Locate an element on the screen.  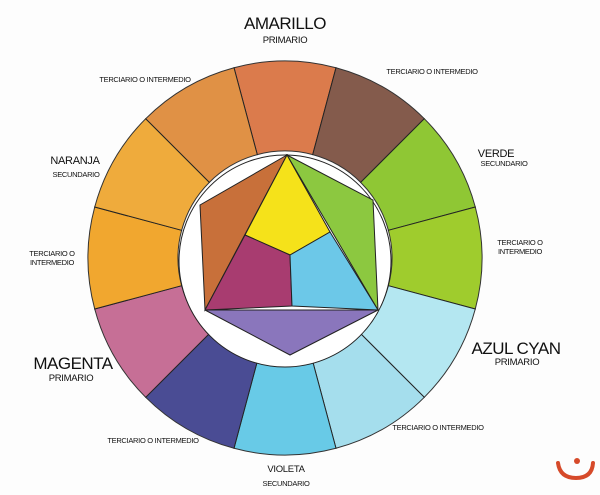
wheel-segment is located at coordinates (201, 125).